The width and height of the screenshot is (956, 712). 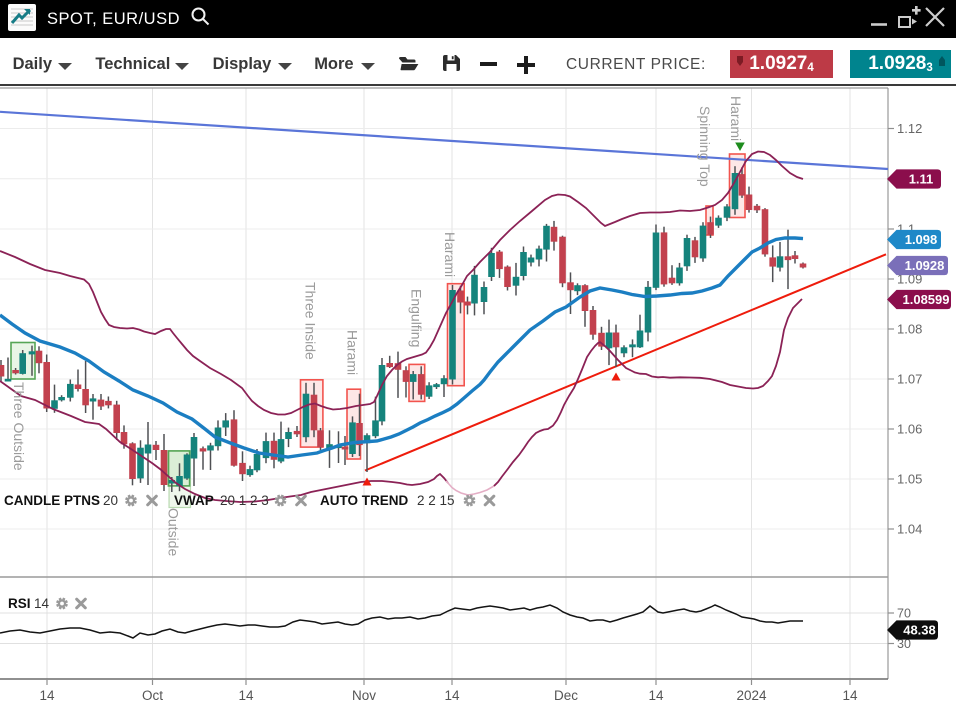 I want to click on svg-text: 20, so click(x=110, y=500).